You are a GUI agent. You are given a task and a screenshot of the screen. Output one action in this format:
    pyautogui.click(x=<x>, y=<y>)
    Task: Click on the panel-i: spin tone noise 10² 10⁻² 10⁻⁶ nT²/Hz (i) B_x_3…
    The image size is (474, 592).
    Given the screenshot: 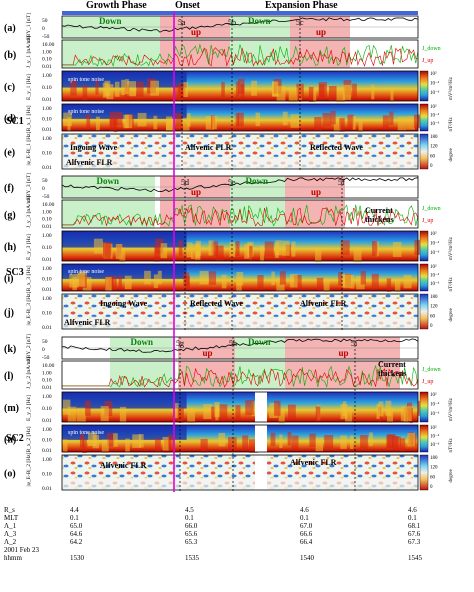 What is the action you would take?
    pyautogui.click(x=229, y=278)
    